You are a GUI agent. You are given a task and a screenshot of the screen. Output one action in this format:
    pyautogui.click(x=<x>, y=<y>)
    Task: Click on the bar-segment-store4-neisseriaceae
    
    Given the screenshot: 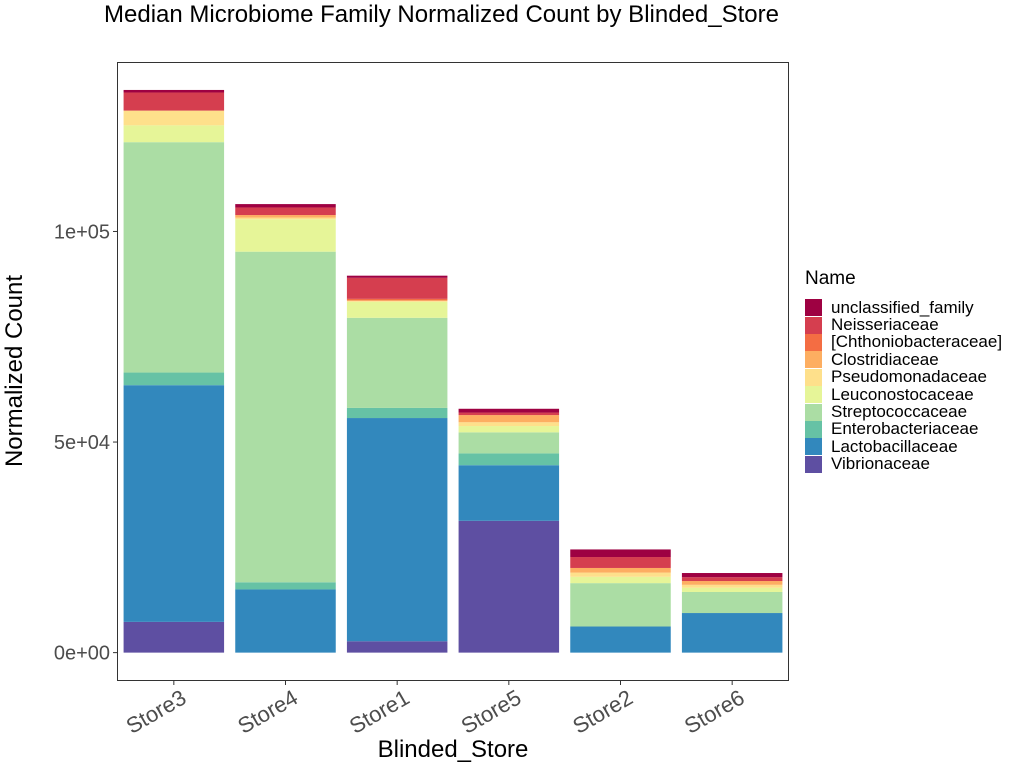 What is the action you would take?
    pyautogui.click(x=285, y=211)
    